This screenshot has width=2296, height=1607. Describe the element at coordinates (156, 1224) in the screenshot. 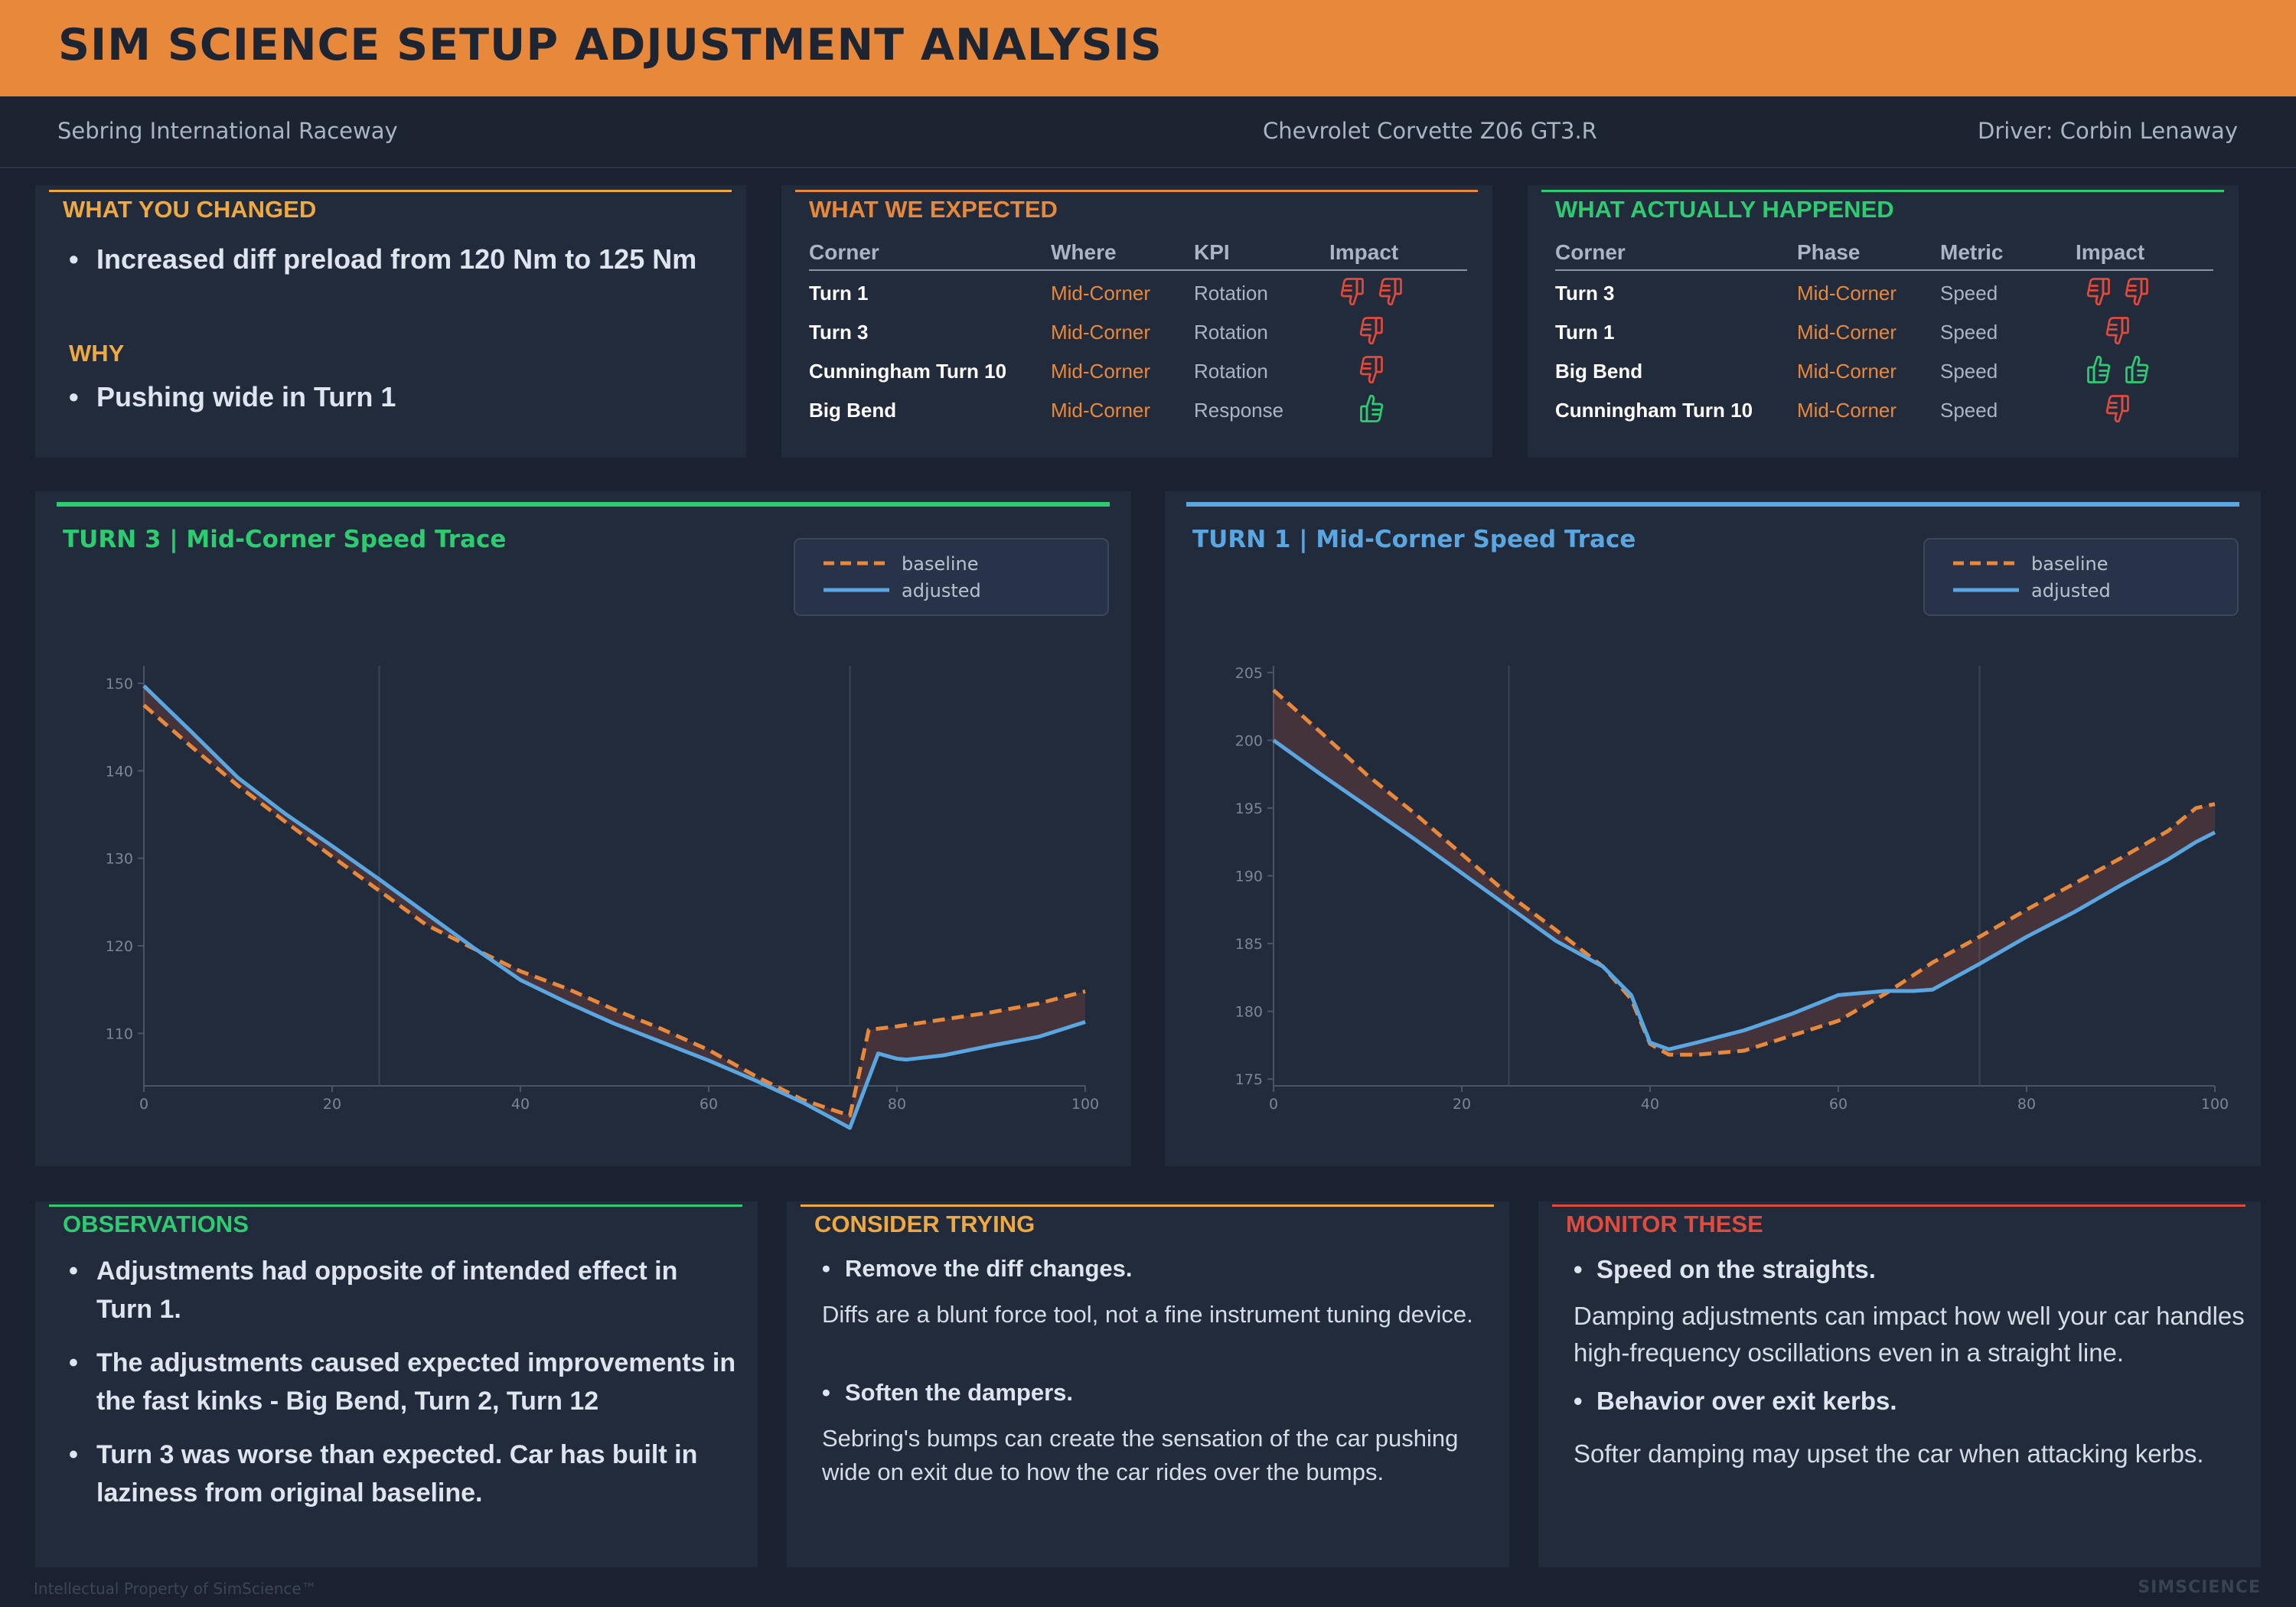

I see `observations-title: OBSERVATIONS` at that location.